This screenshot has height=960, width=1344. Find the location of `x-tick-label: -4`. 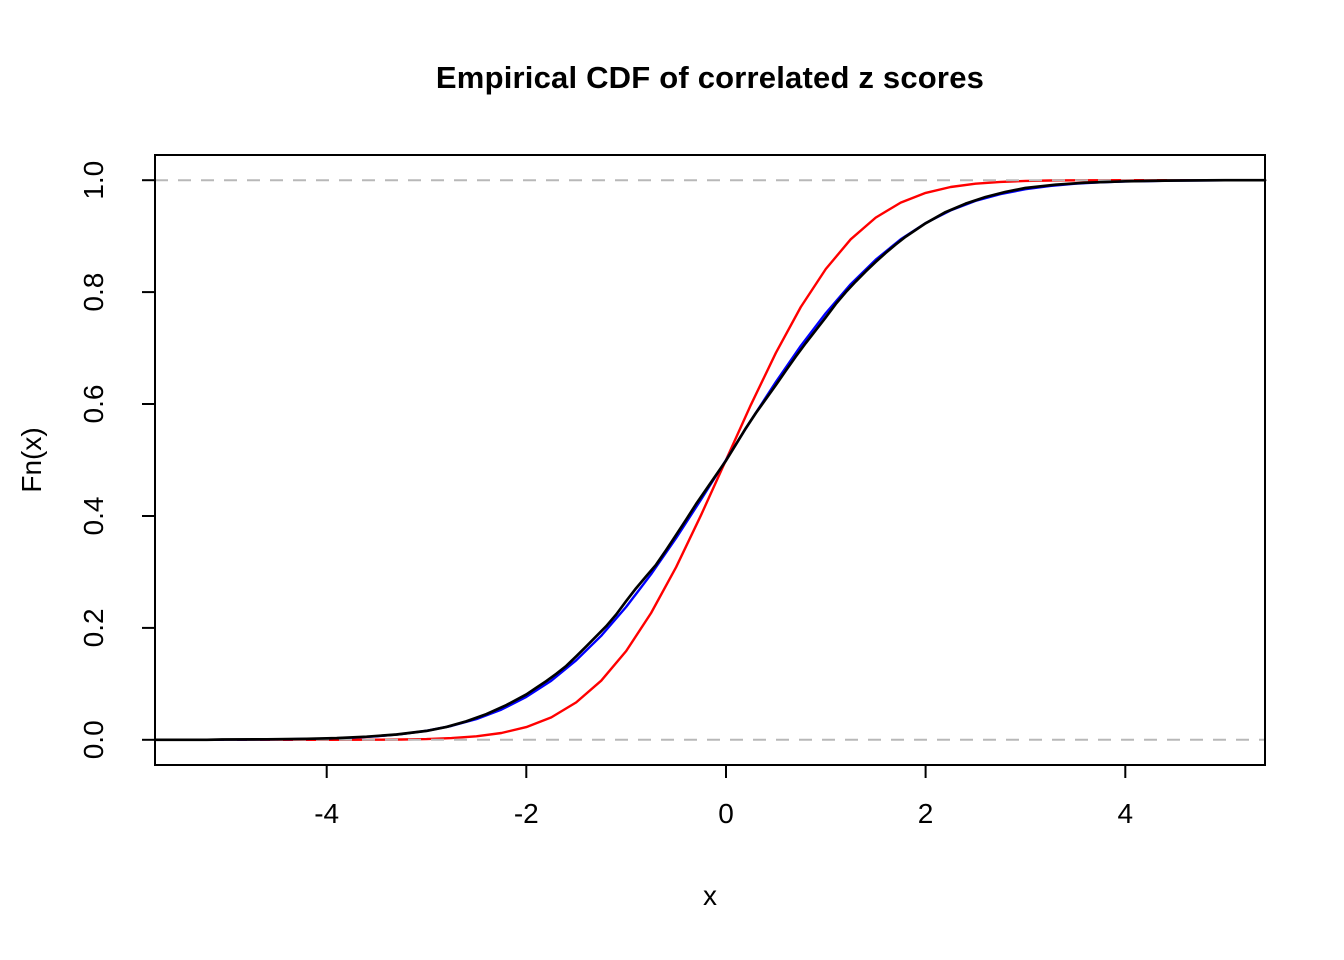

x-tick-label: -4 is located at coordinates (326, 813).